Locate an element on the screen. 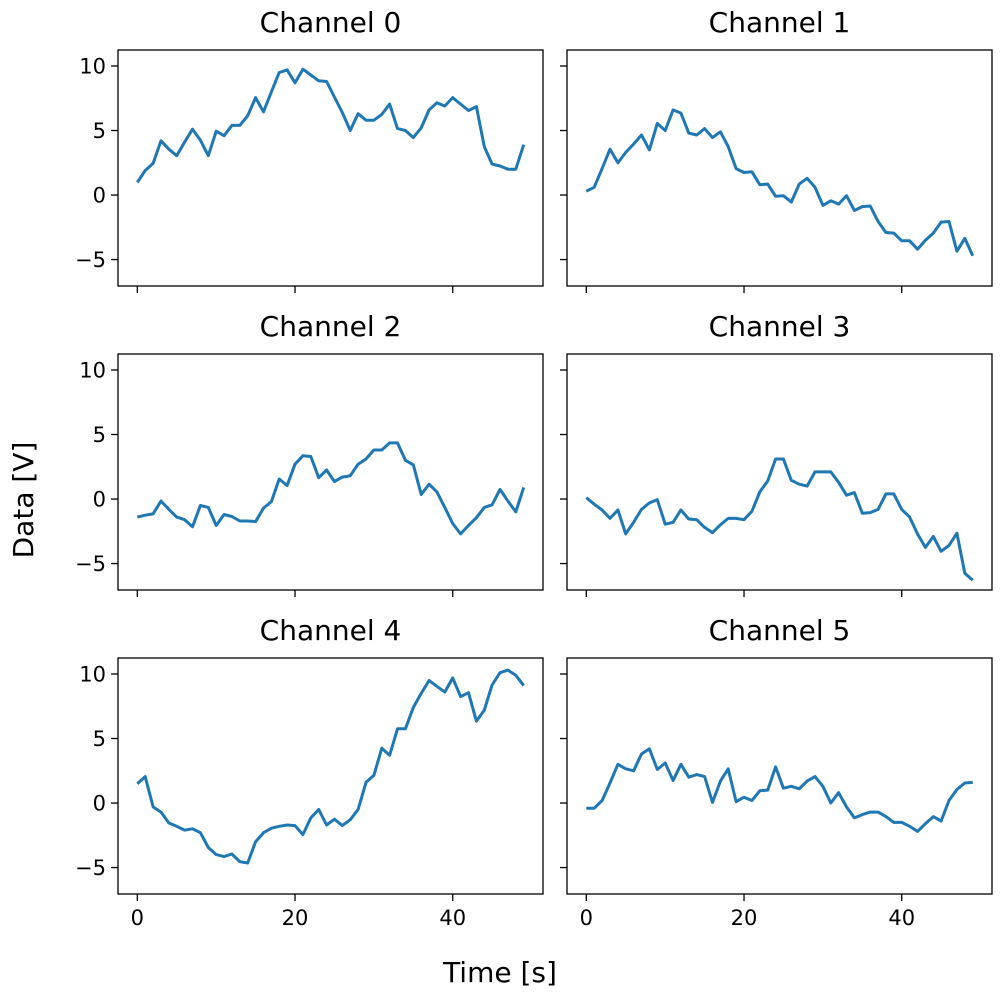 The width and height of the screenshot is (1000, 1005). panel-title: Channel 5 is located at coordinates (780, 630).